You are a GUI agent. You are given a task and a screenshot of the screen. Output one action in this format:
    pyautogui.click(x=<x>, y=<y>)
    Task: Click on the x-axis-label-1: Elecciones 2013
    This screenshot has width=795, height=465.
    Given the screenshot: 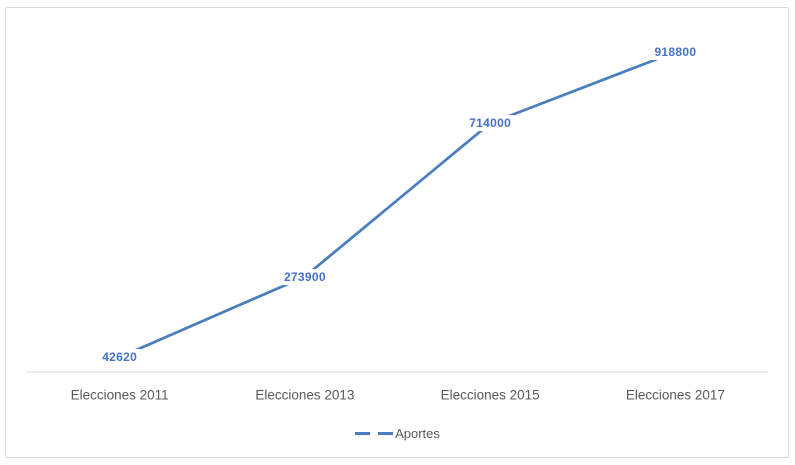 What is the action you would take?
    pyautogui.click(x=305, y=395)
    